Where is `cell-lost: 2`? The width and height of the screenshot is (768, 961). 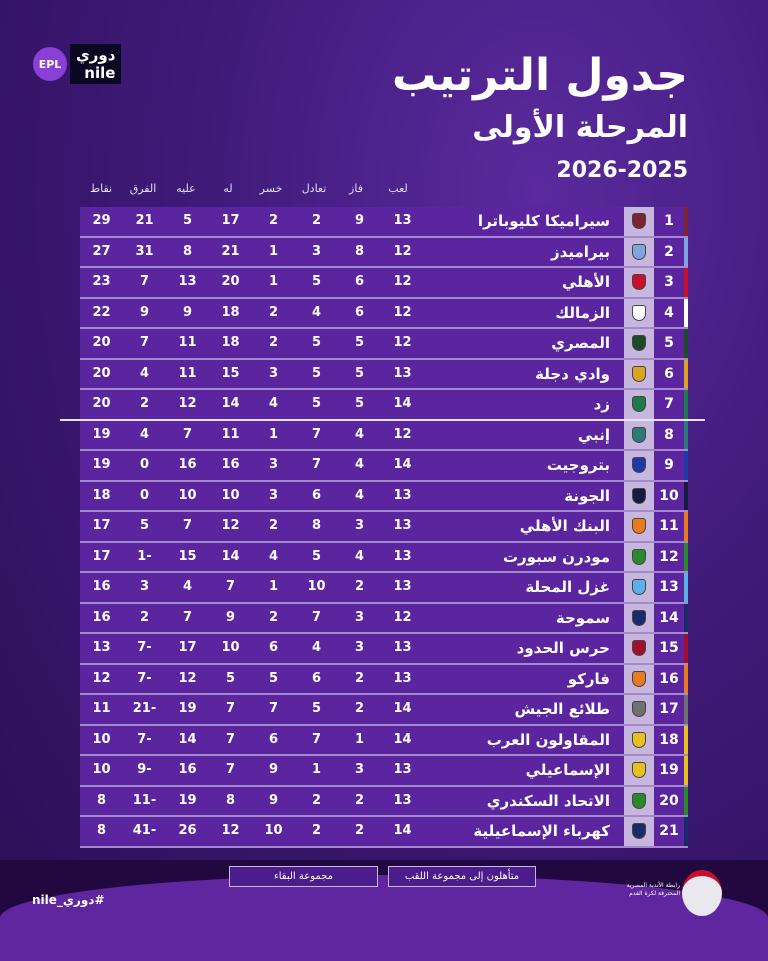 cell-lost: 2 is located at coordinates (273, 617).